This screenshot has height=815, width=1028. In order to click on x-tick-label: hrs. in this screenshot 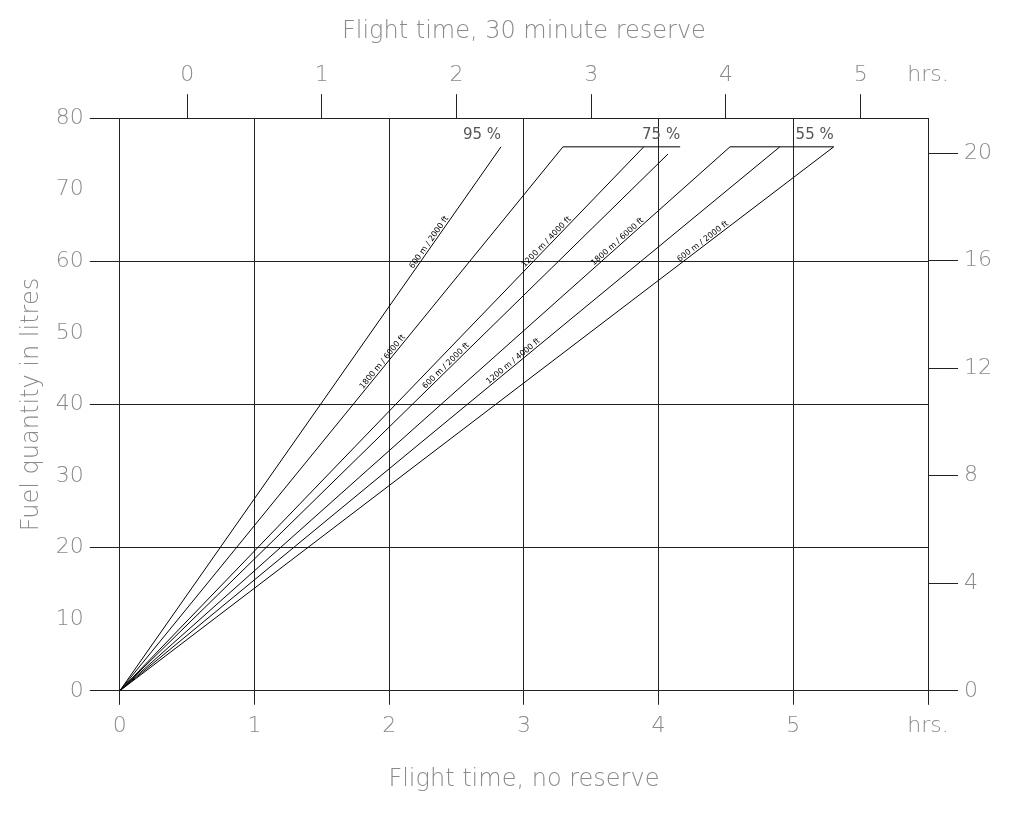, I will do `click(928, 724)`.